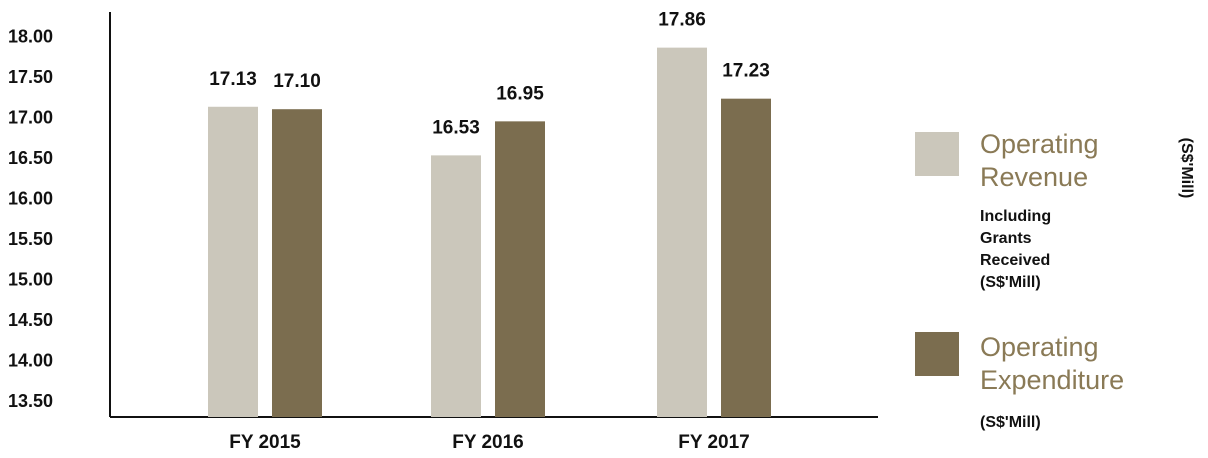 This screenshot has width=1208, height=458. Describe the element at coordinates (30, 158) in the screenshot. I see `y-tick-label: 16.50` at that location.